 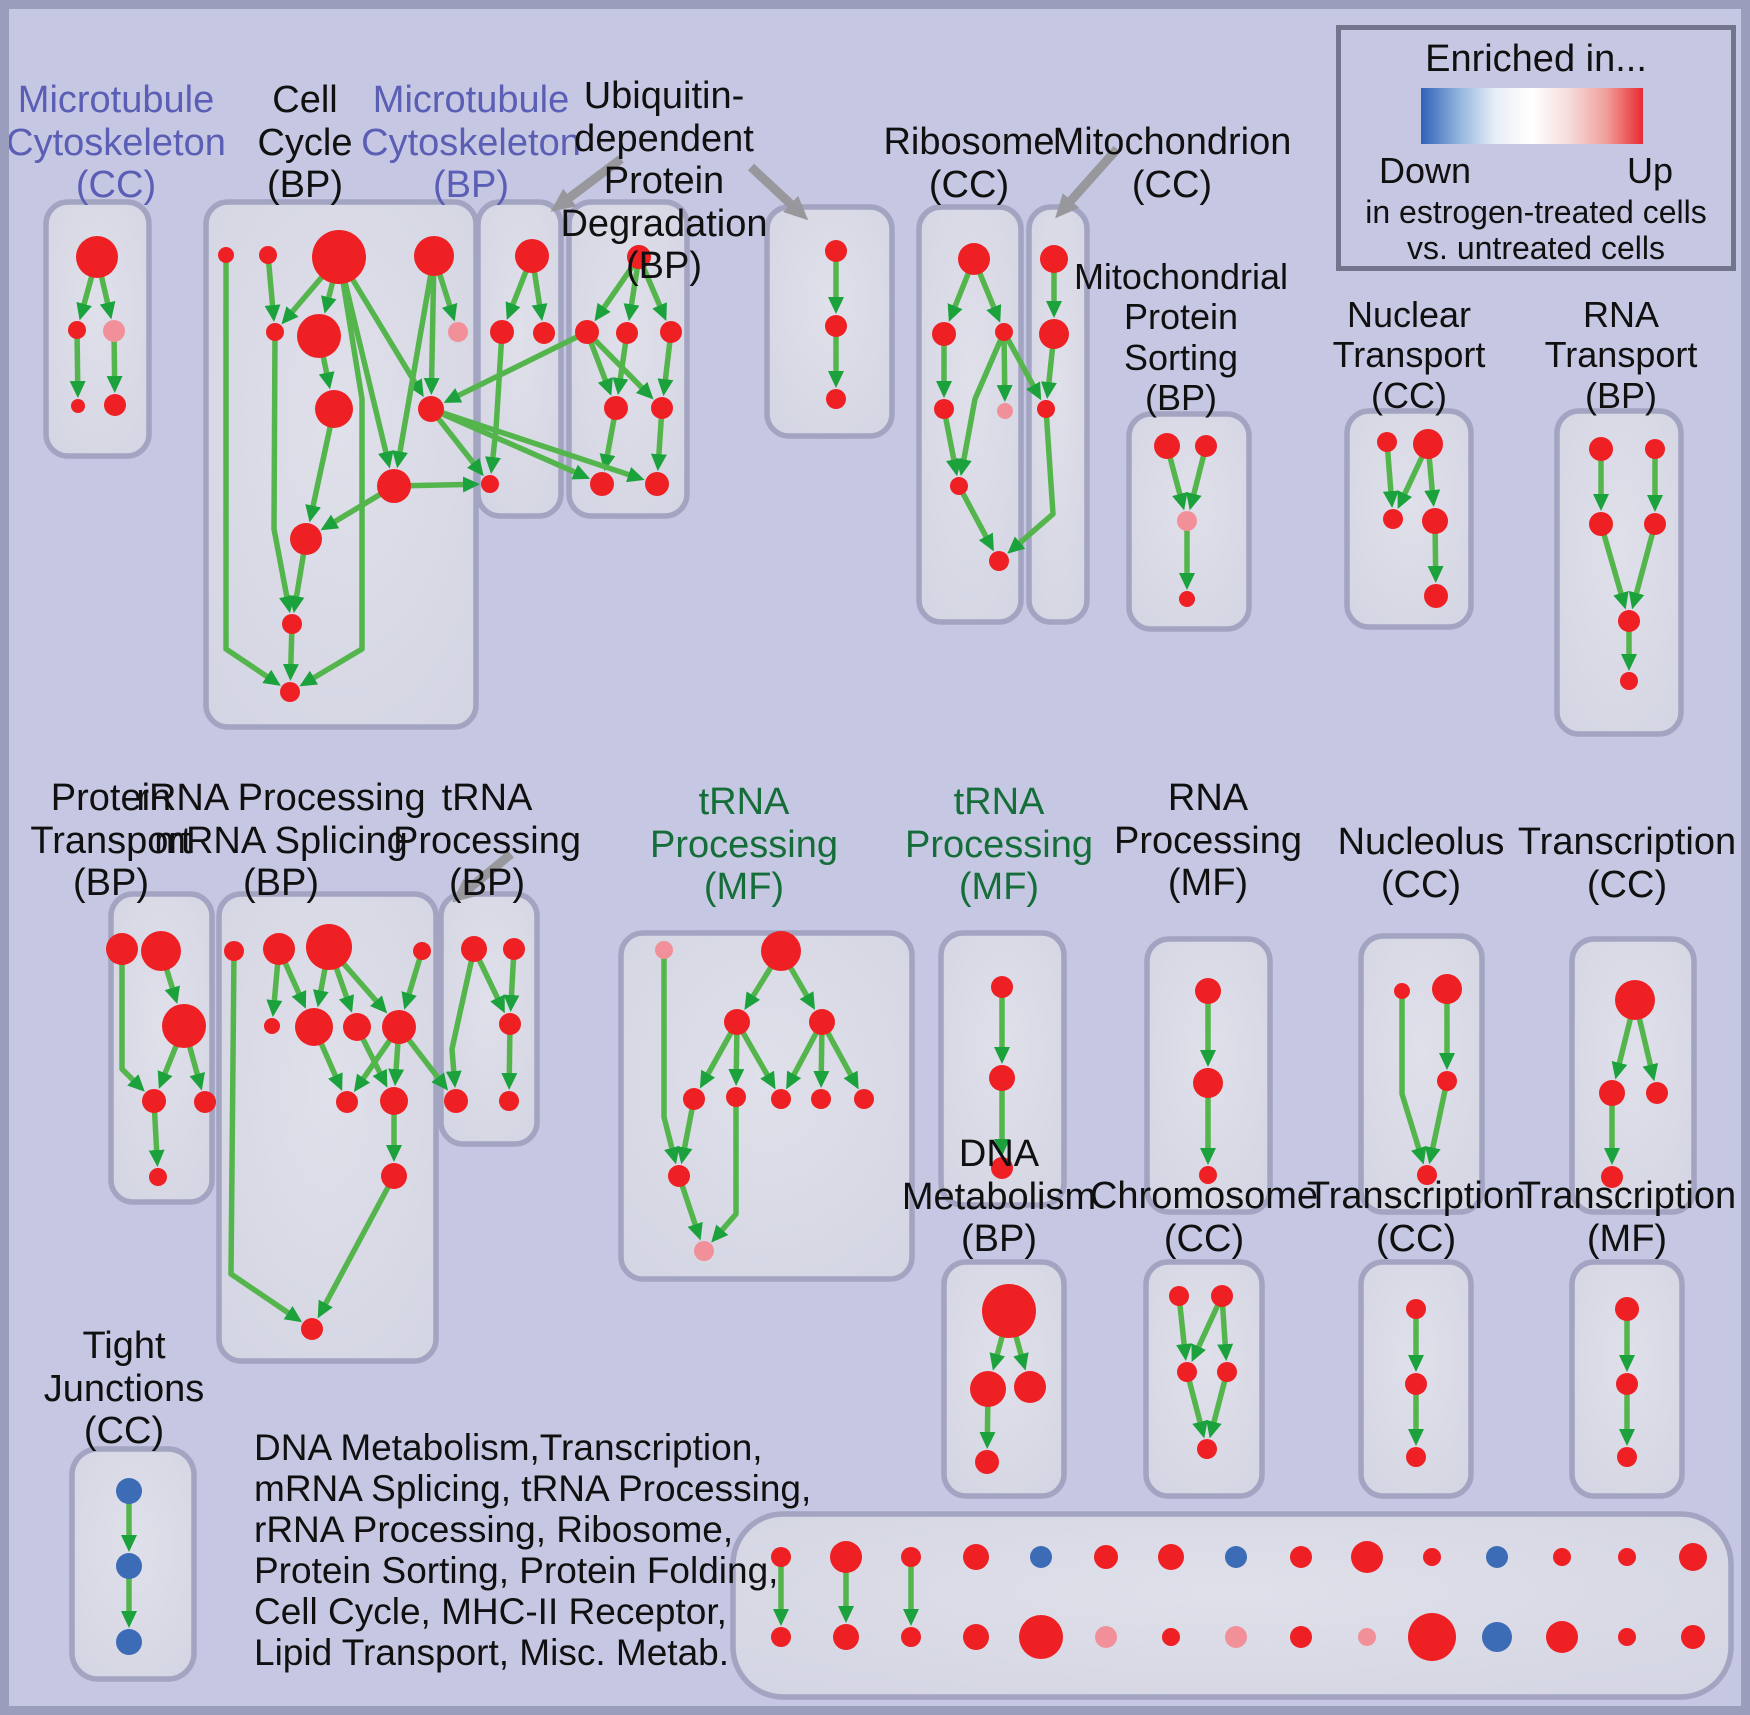 What do you see at coordinates (1204, 1217) in the screenshot?
I see `label-chromosome: Chromosome (CC)` at bounding box center [1204, 1217].